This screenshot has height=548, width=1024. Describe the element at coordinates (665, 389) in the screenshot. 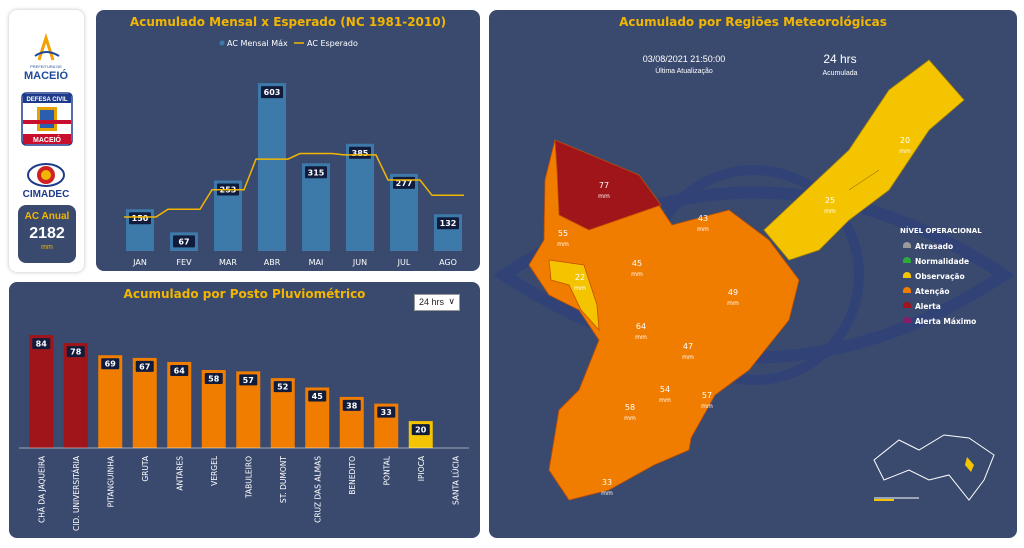

I see `region-value: 54` at that location.